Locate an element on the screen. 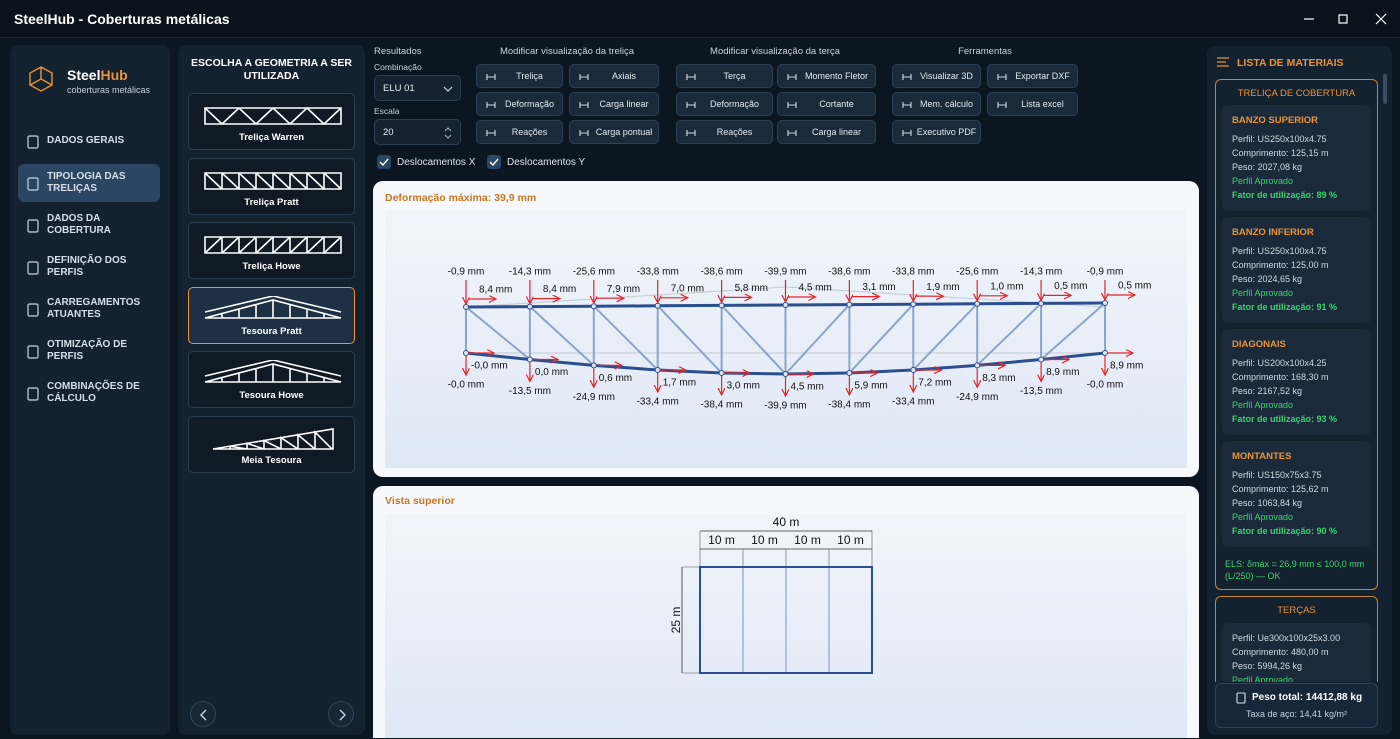  geometry-label: Treliça Pratt is located at coordinates (271, 202).